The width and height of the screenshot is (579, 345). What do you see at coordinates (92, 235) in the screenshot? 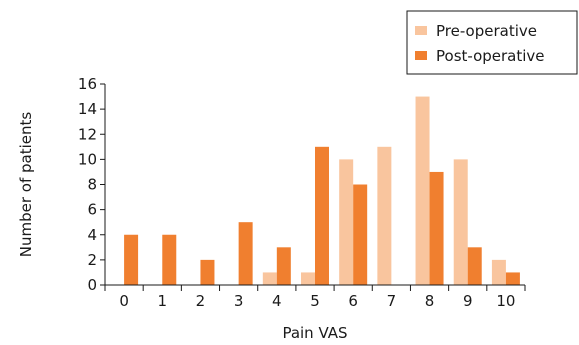
I see `y-tick-label: 4` at bounding box center [92, 235].